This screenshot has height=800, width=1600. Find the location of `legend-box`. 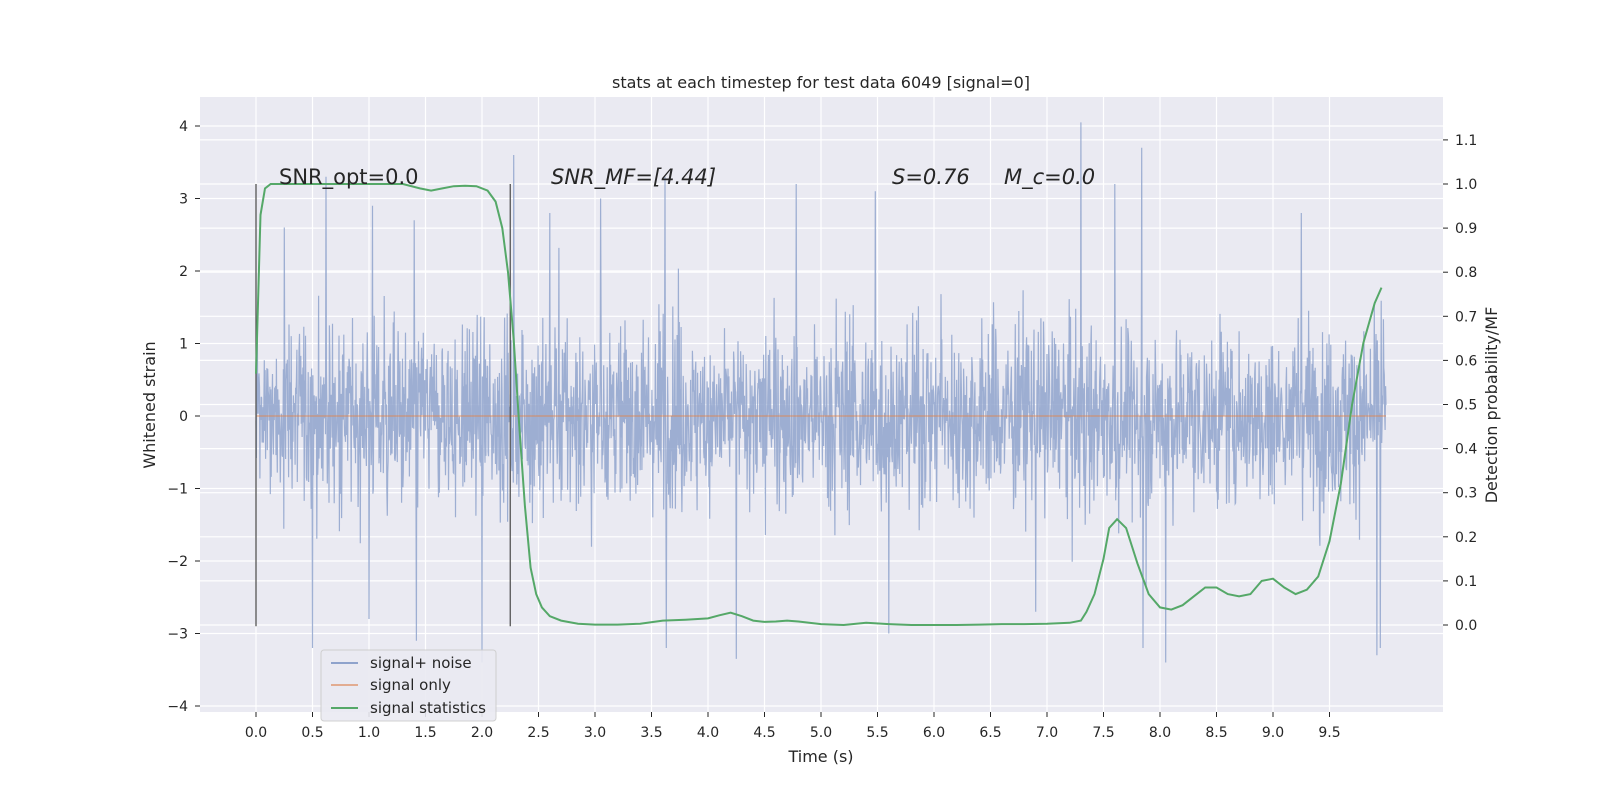

legend-box is located at coordinates (408, 685).